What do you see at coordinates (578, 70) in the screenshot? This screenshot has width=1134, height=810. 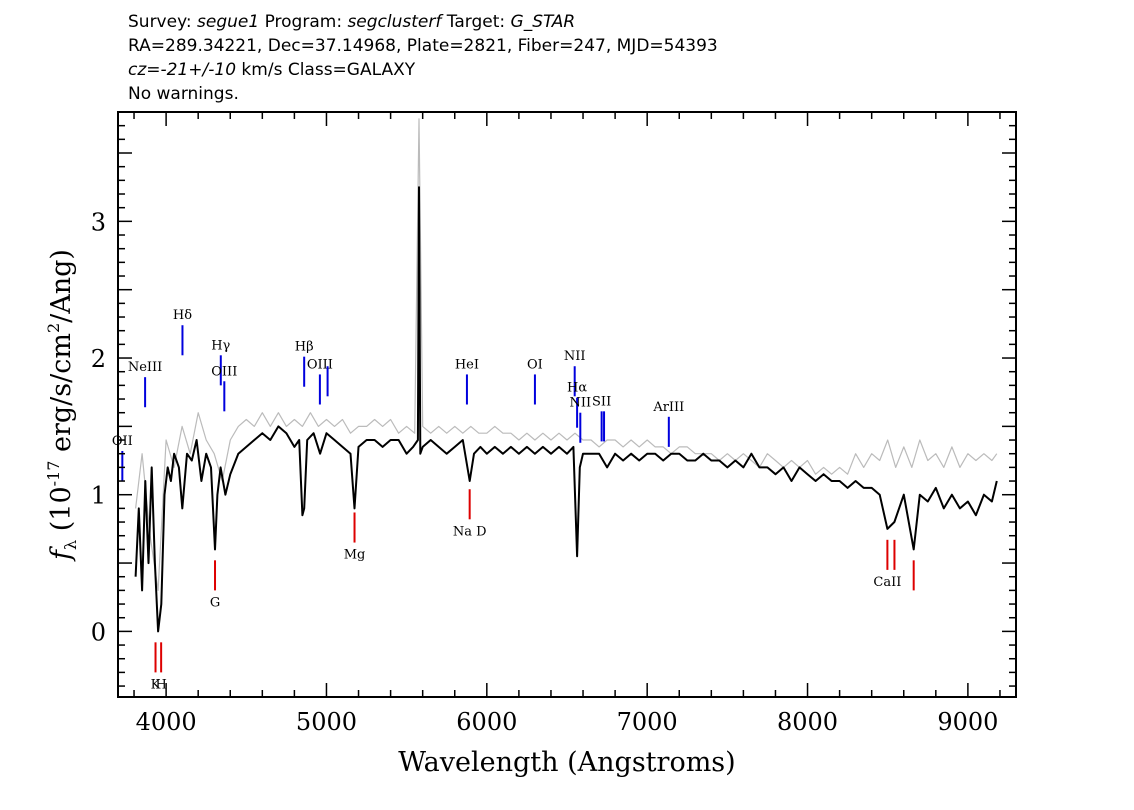 I see `header-line-3: cz=-21+/-10 km/s Class=GALAXY` at bounding box center [578, 70].